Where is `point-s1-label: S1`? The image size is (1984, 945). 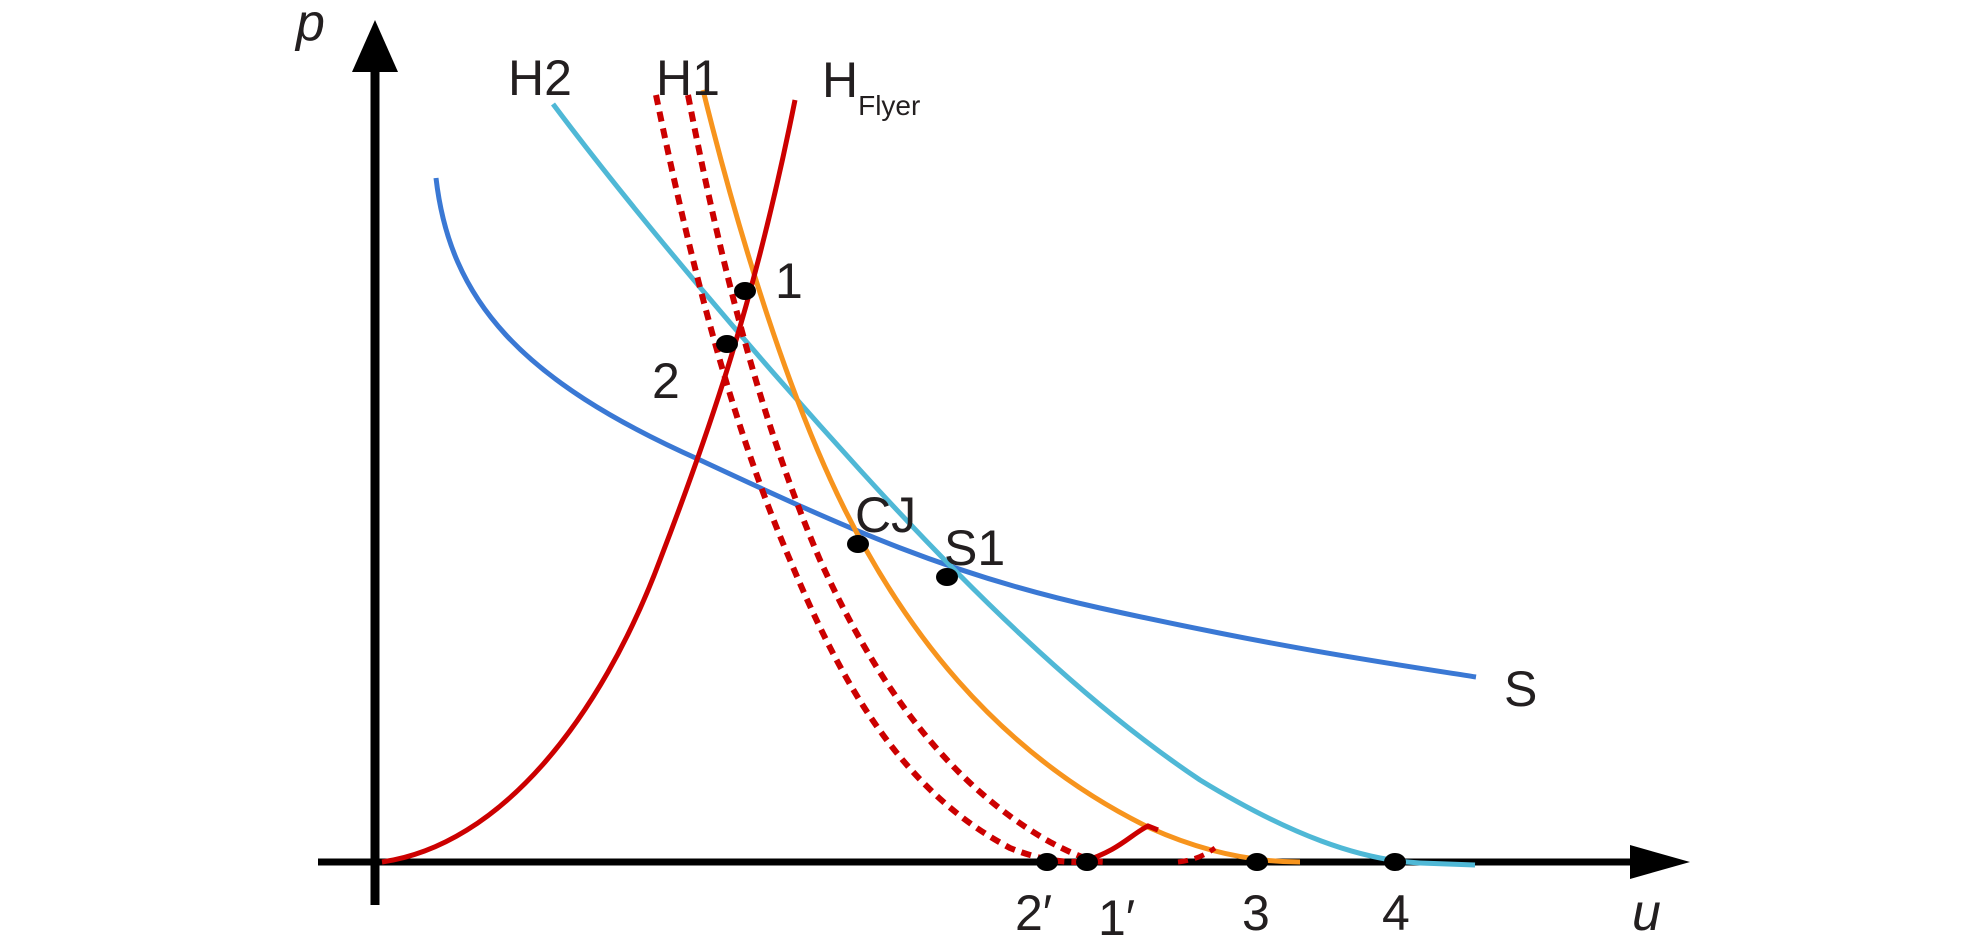 point-s1-label: S1 is located at coordinates (974, 548).